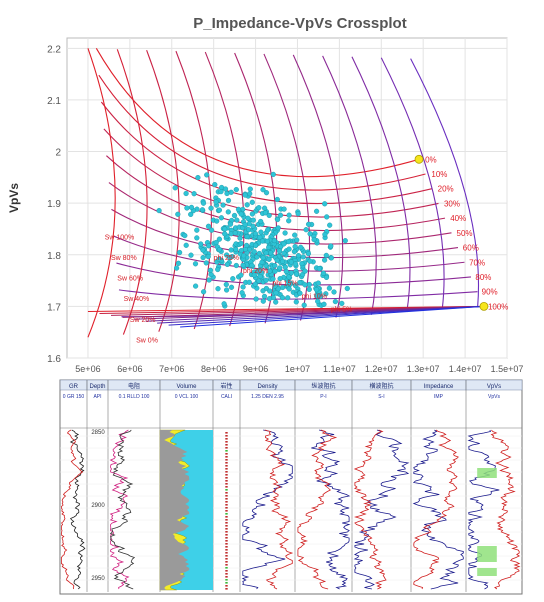 The image size is (544, 602). What do you see at coordinates (87, 369) in the screenshot?
I see `x-tick-label: 5e+06` at bounding box center [87, 369].